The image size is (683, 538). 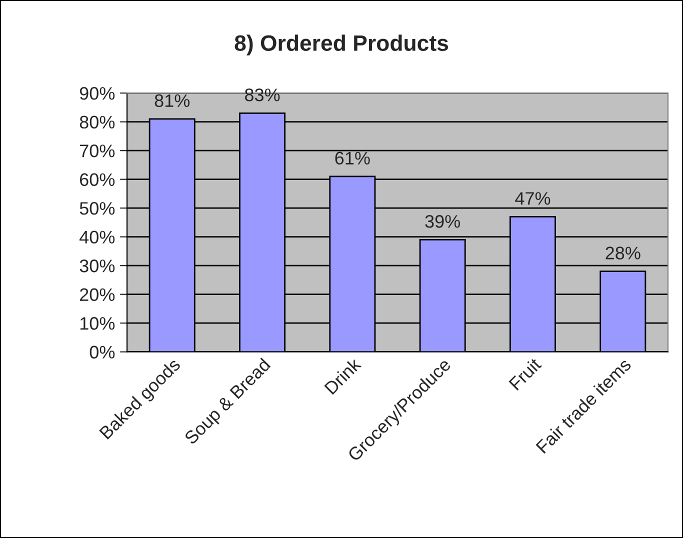 I want to click on y-tick-label: 60%, so click(x=97, y=179).